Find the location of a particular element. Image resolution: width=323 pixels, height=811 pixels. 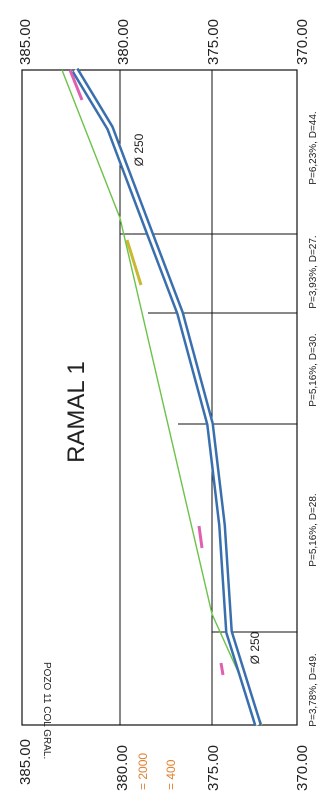

elevation-label-top-375: 375.00 is located at coordinates (213, 42).